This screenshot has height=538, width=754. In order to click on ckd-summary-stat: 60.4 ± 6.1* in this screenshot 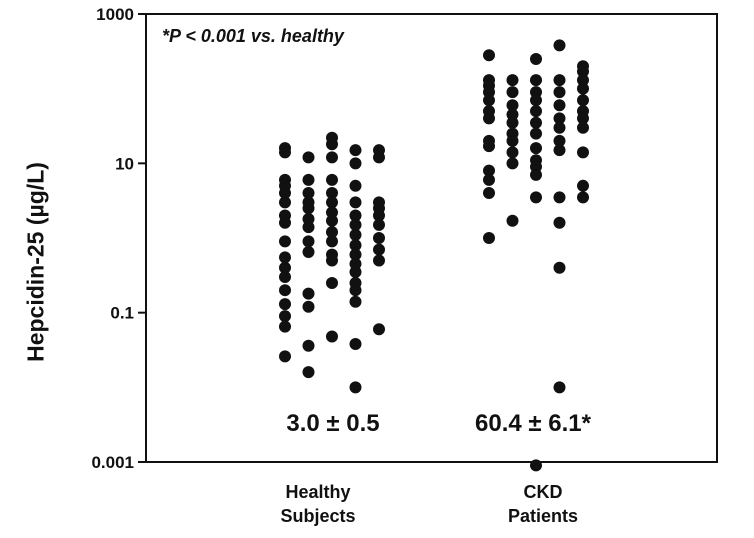, I will do `click(533, 423)`.